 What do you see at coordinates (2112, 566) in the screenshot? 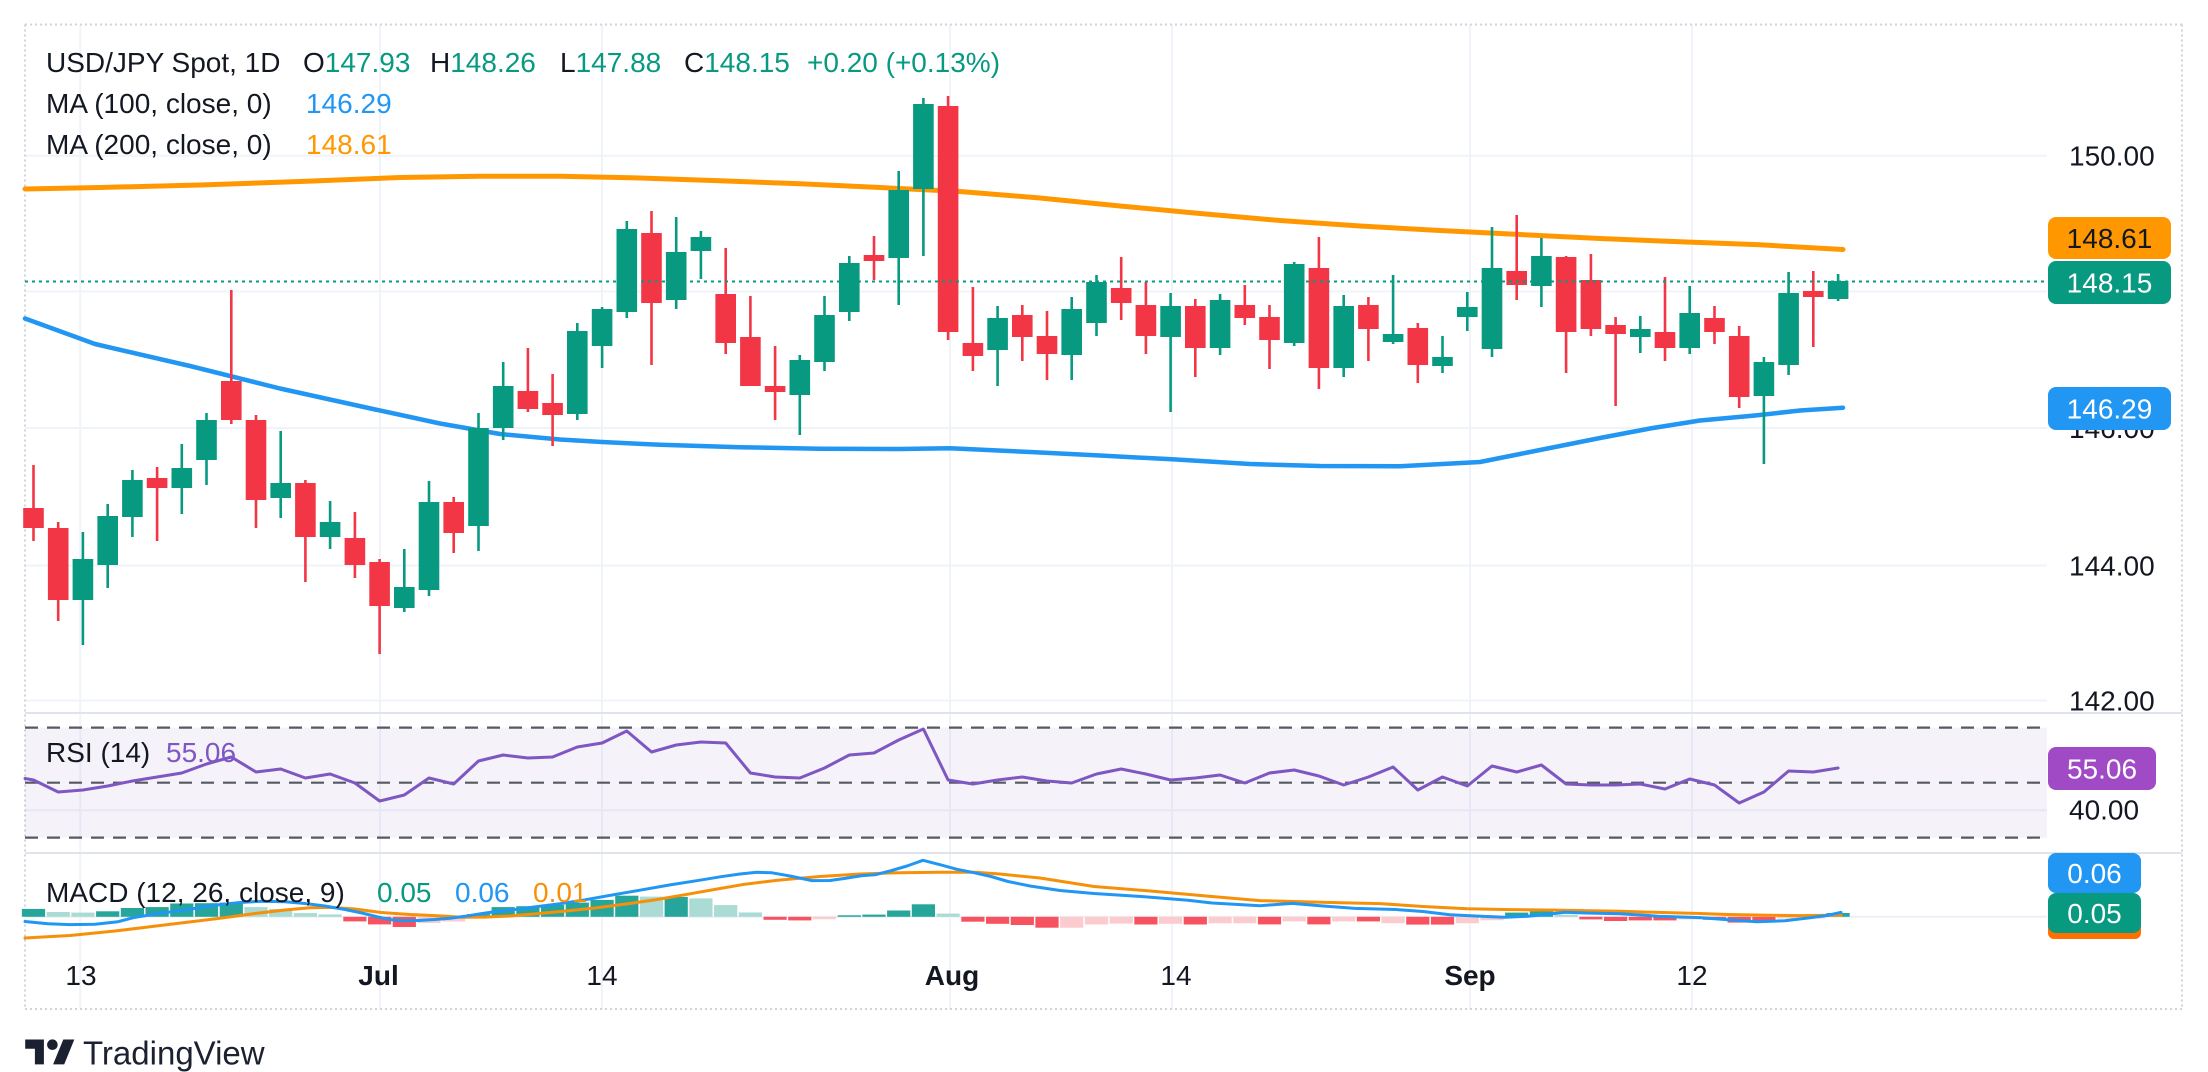
I see `svg-text: 144.00` at bounding box center [2112, 566].